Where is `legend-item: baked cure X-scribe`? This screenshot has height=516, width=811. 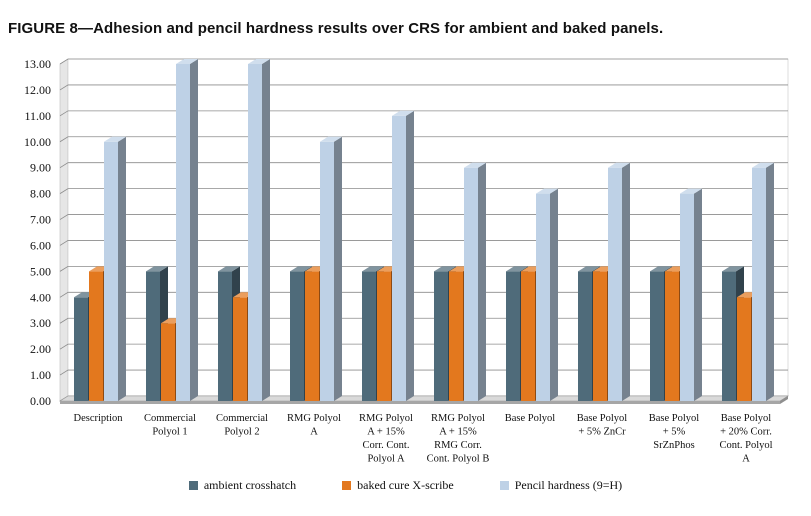 legend-item: baked cure X-scribe is located at coordinates (398, 485).